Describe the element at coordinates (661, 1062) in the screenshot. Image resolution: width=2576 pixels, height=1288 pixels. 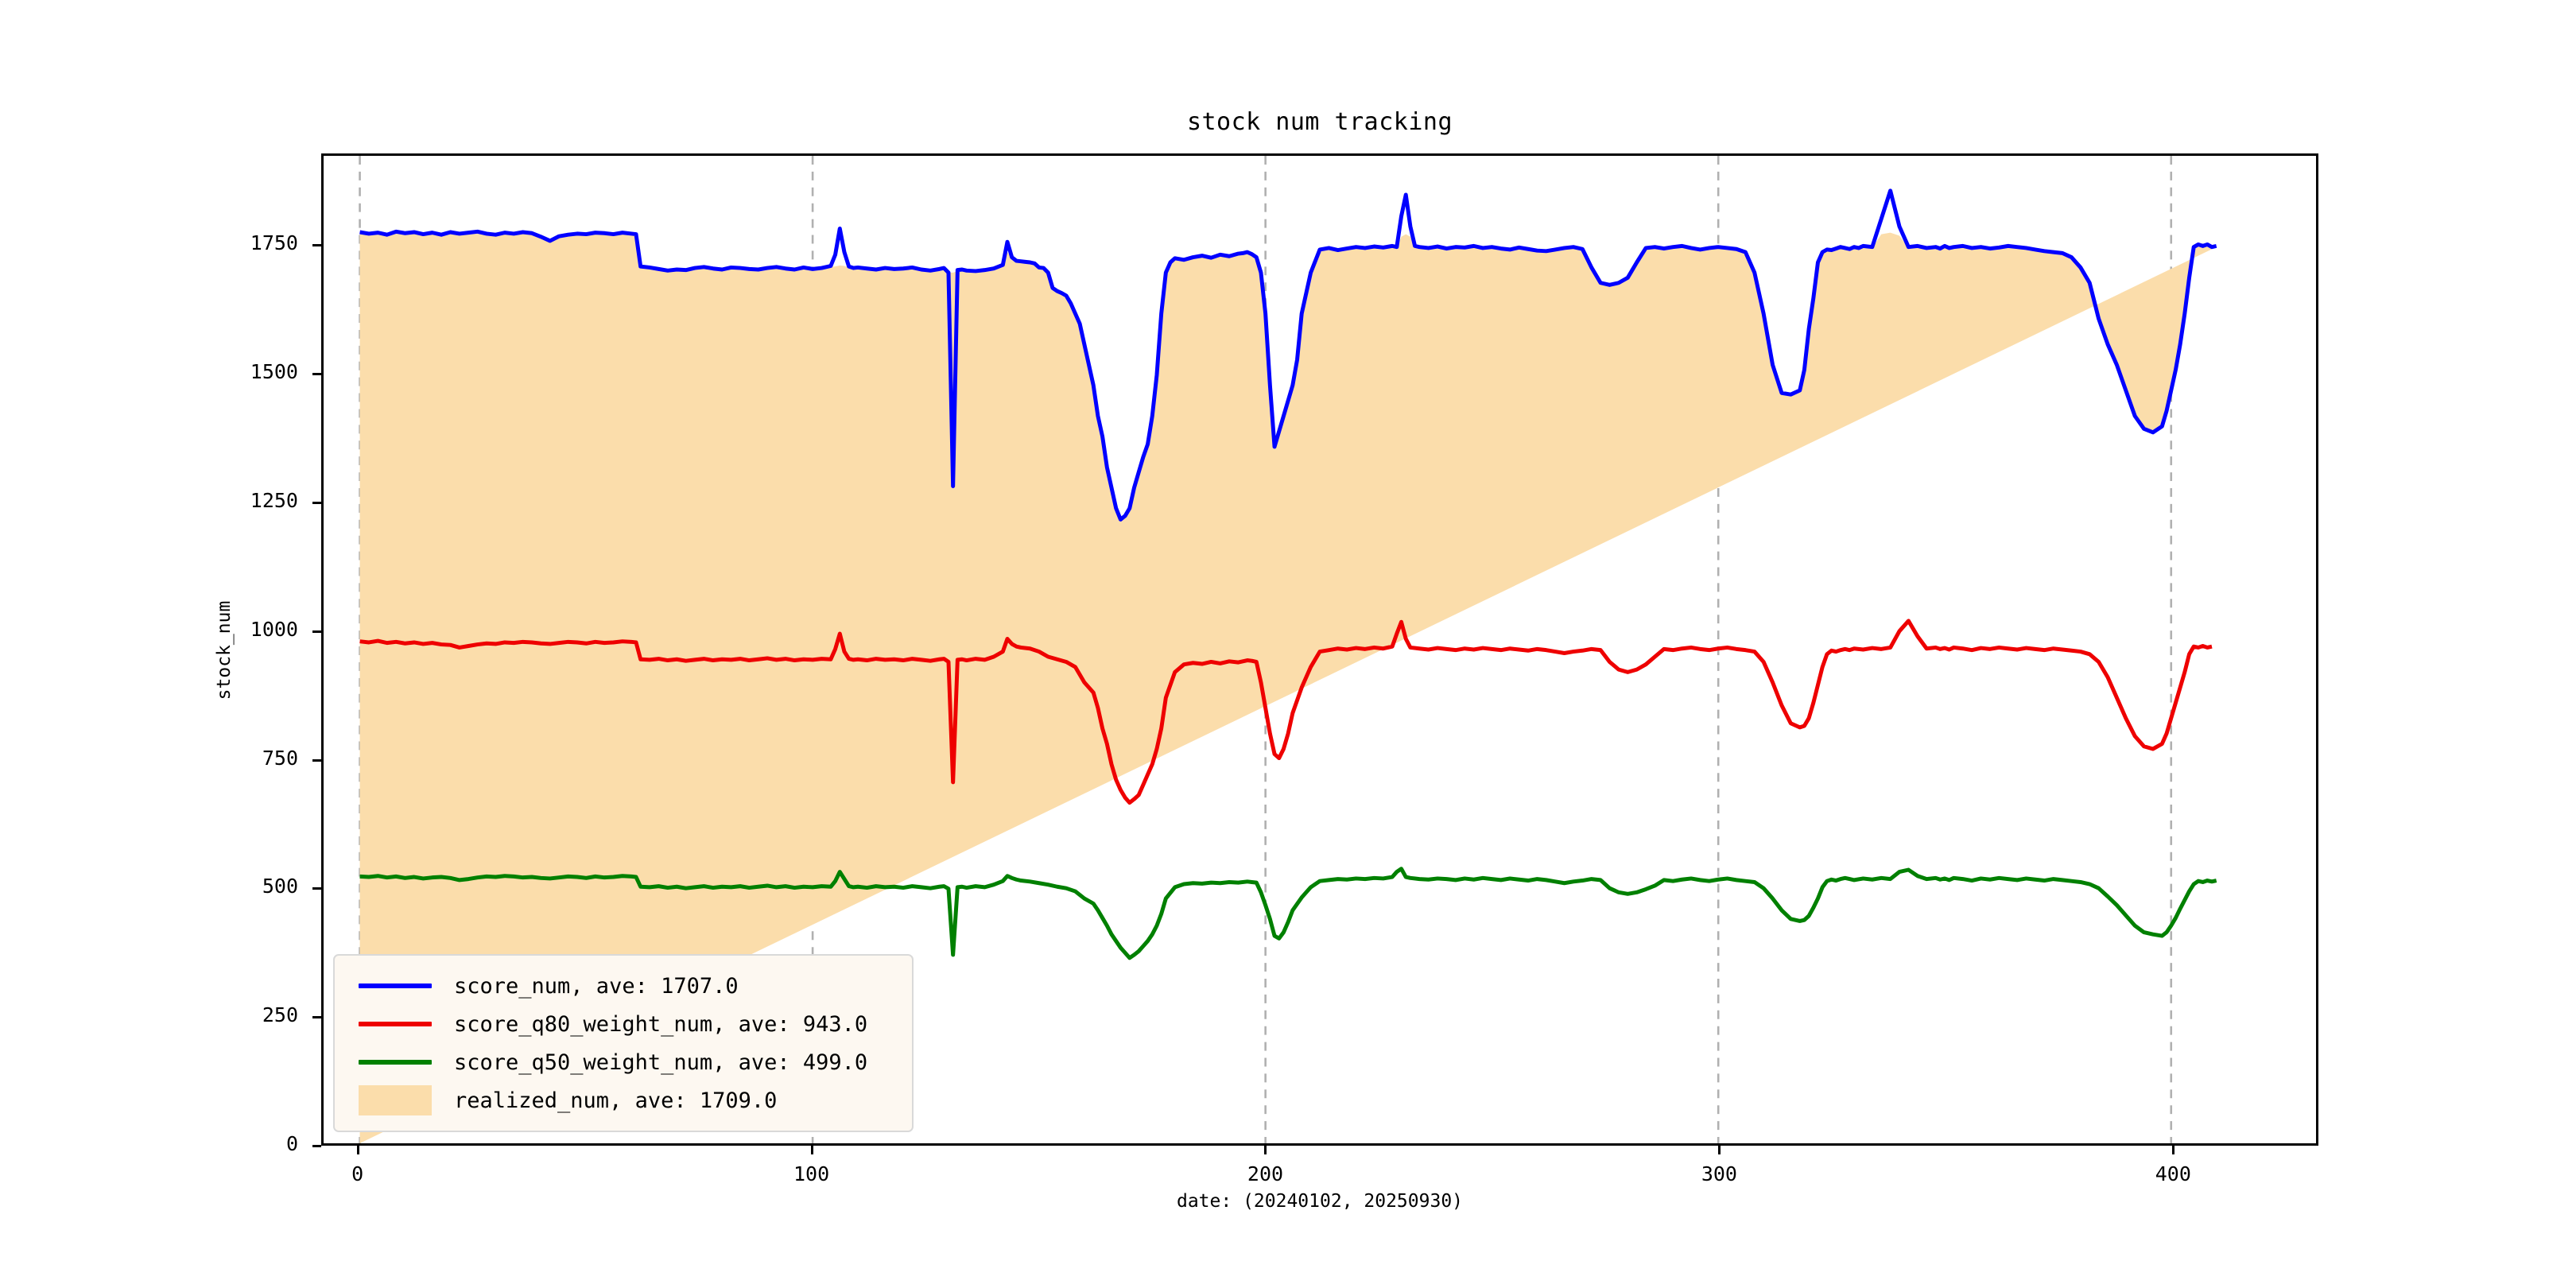
I see `legend-label: score_q50_weight_num, ave: 499.0` at that location.